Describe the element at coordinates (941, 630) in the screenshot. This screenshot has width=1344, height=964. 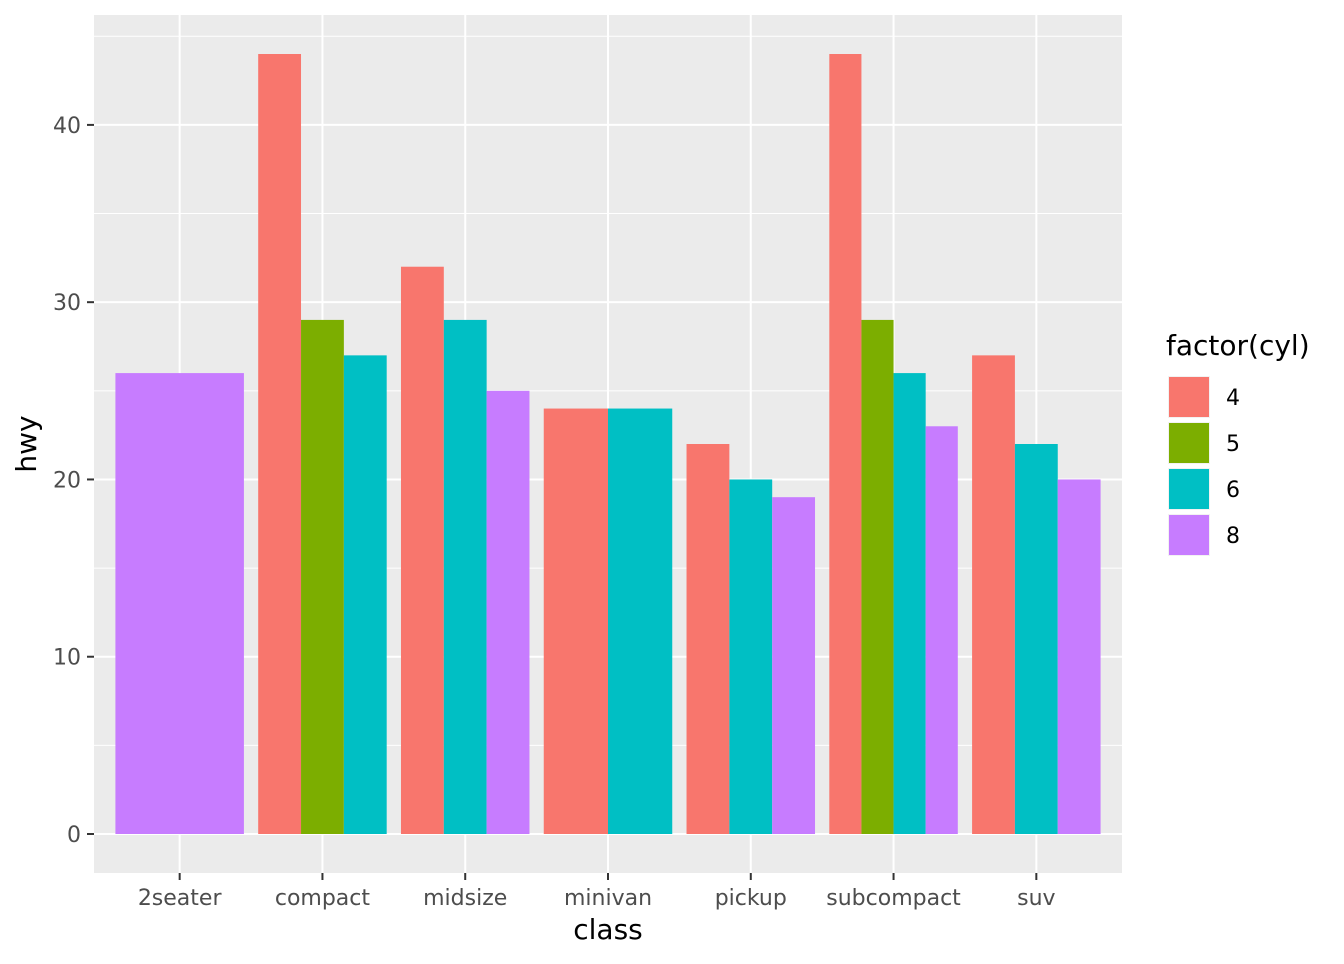
I see `bar-subcompact-cyl8` at that location.